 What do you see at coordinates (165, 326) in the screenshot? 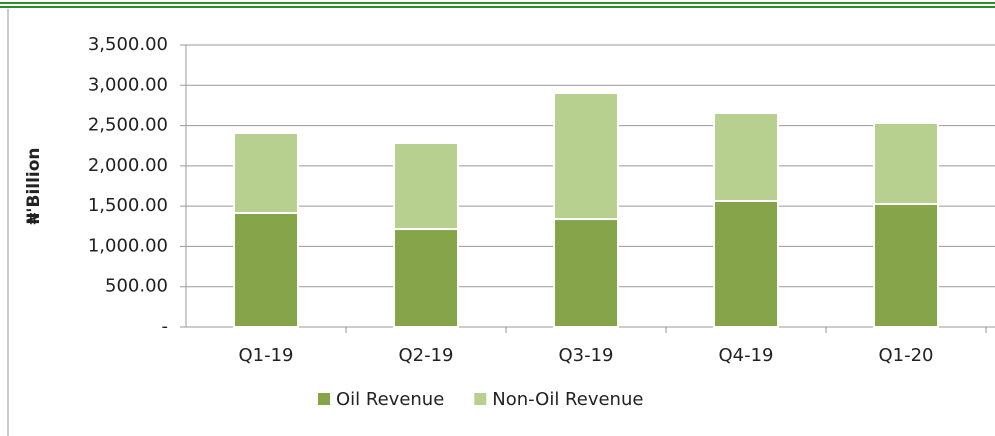
I see `y-tick-label: -` at bounding box center [165, 326].